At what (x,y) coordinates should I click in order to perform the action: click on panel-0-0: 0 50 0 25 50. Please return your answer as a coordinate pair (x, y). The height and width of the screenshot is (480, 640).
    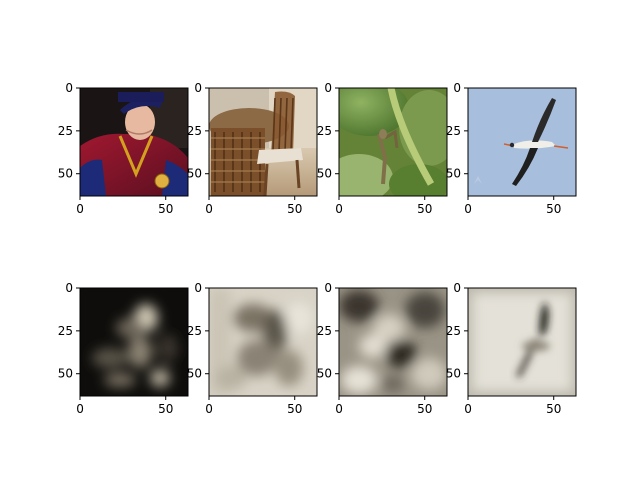
    Looking at the image, I should click on (123, 148).